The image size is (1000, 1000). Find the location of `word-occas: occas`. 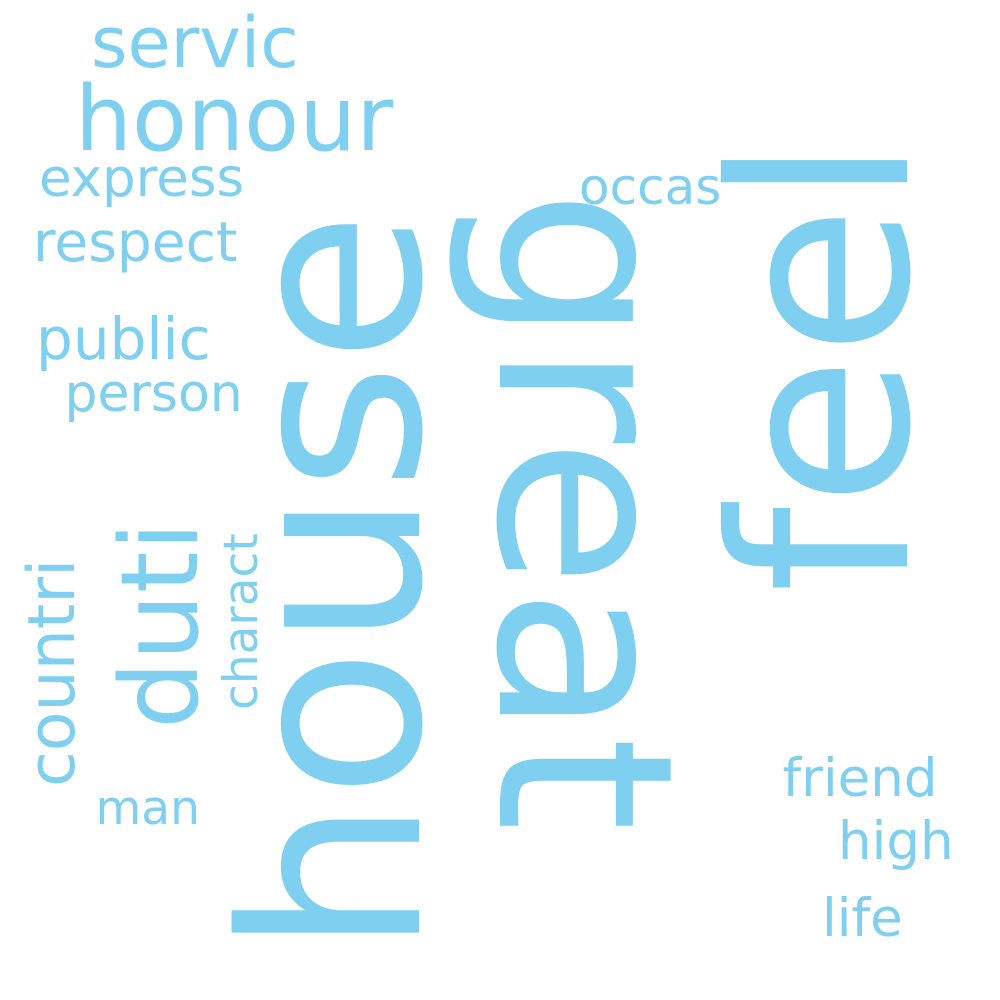

word-occas: occas is located at coordinates (650, 187).